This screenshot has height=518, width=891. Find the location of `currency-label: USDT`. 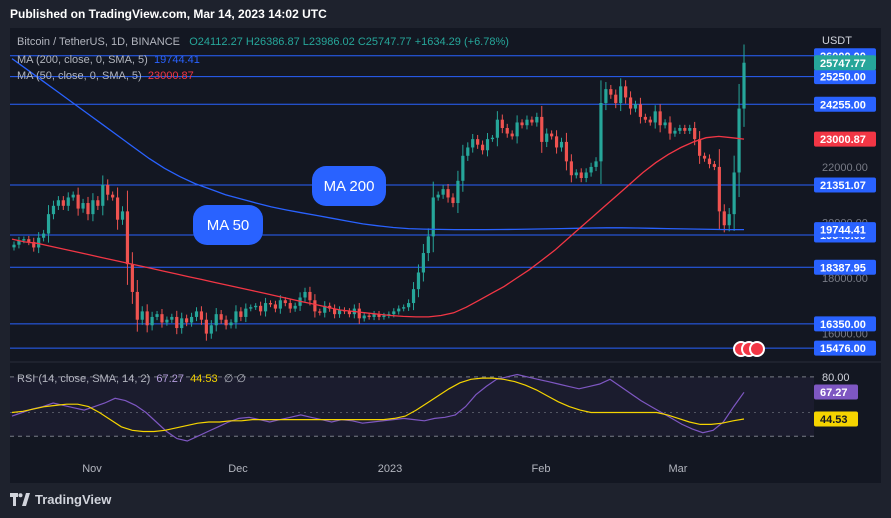

currency-label: USDT is located at coordinates (837, 41).